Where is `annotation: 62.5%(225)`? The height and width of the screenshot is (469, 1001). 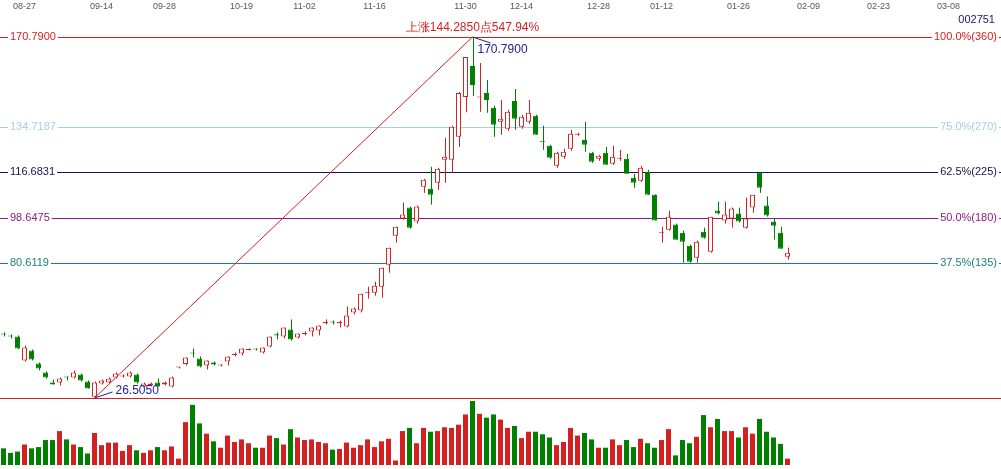
annotation: 62.5%(225) is located at coordinates (968, 171).